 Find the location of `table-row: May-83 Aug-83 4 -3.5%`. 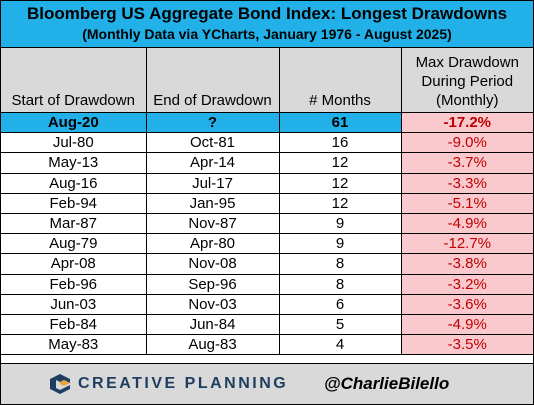

table-row: May-83 Aug-83 4 -3.5% is located at coordinates (267, 345).